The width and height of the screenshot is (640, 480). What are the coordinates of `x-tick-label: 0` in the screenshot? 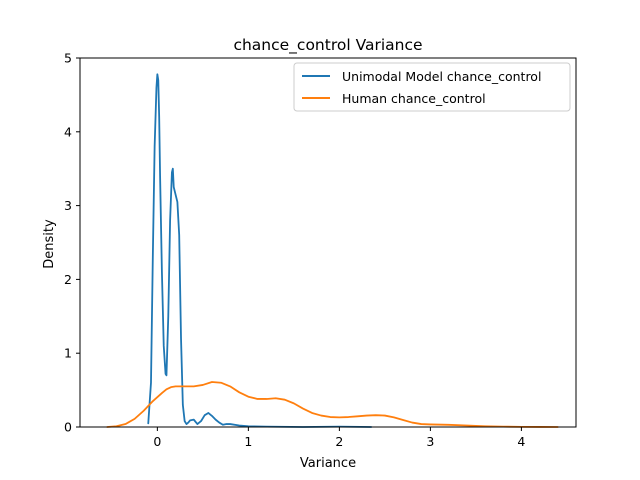 It's located at (157, 441).